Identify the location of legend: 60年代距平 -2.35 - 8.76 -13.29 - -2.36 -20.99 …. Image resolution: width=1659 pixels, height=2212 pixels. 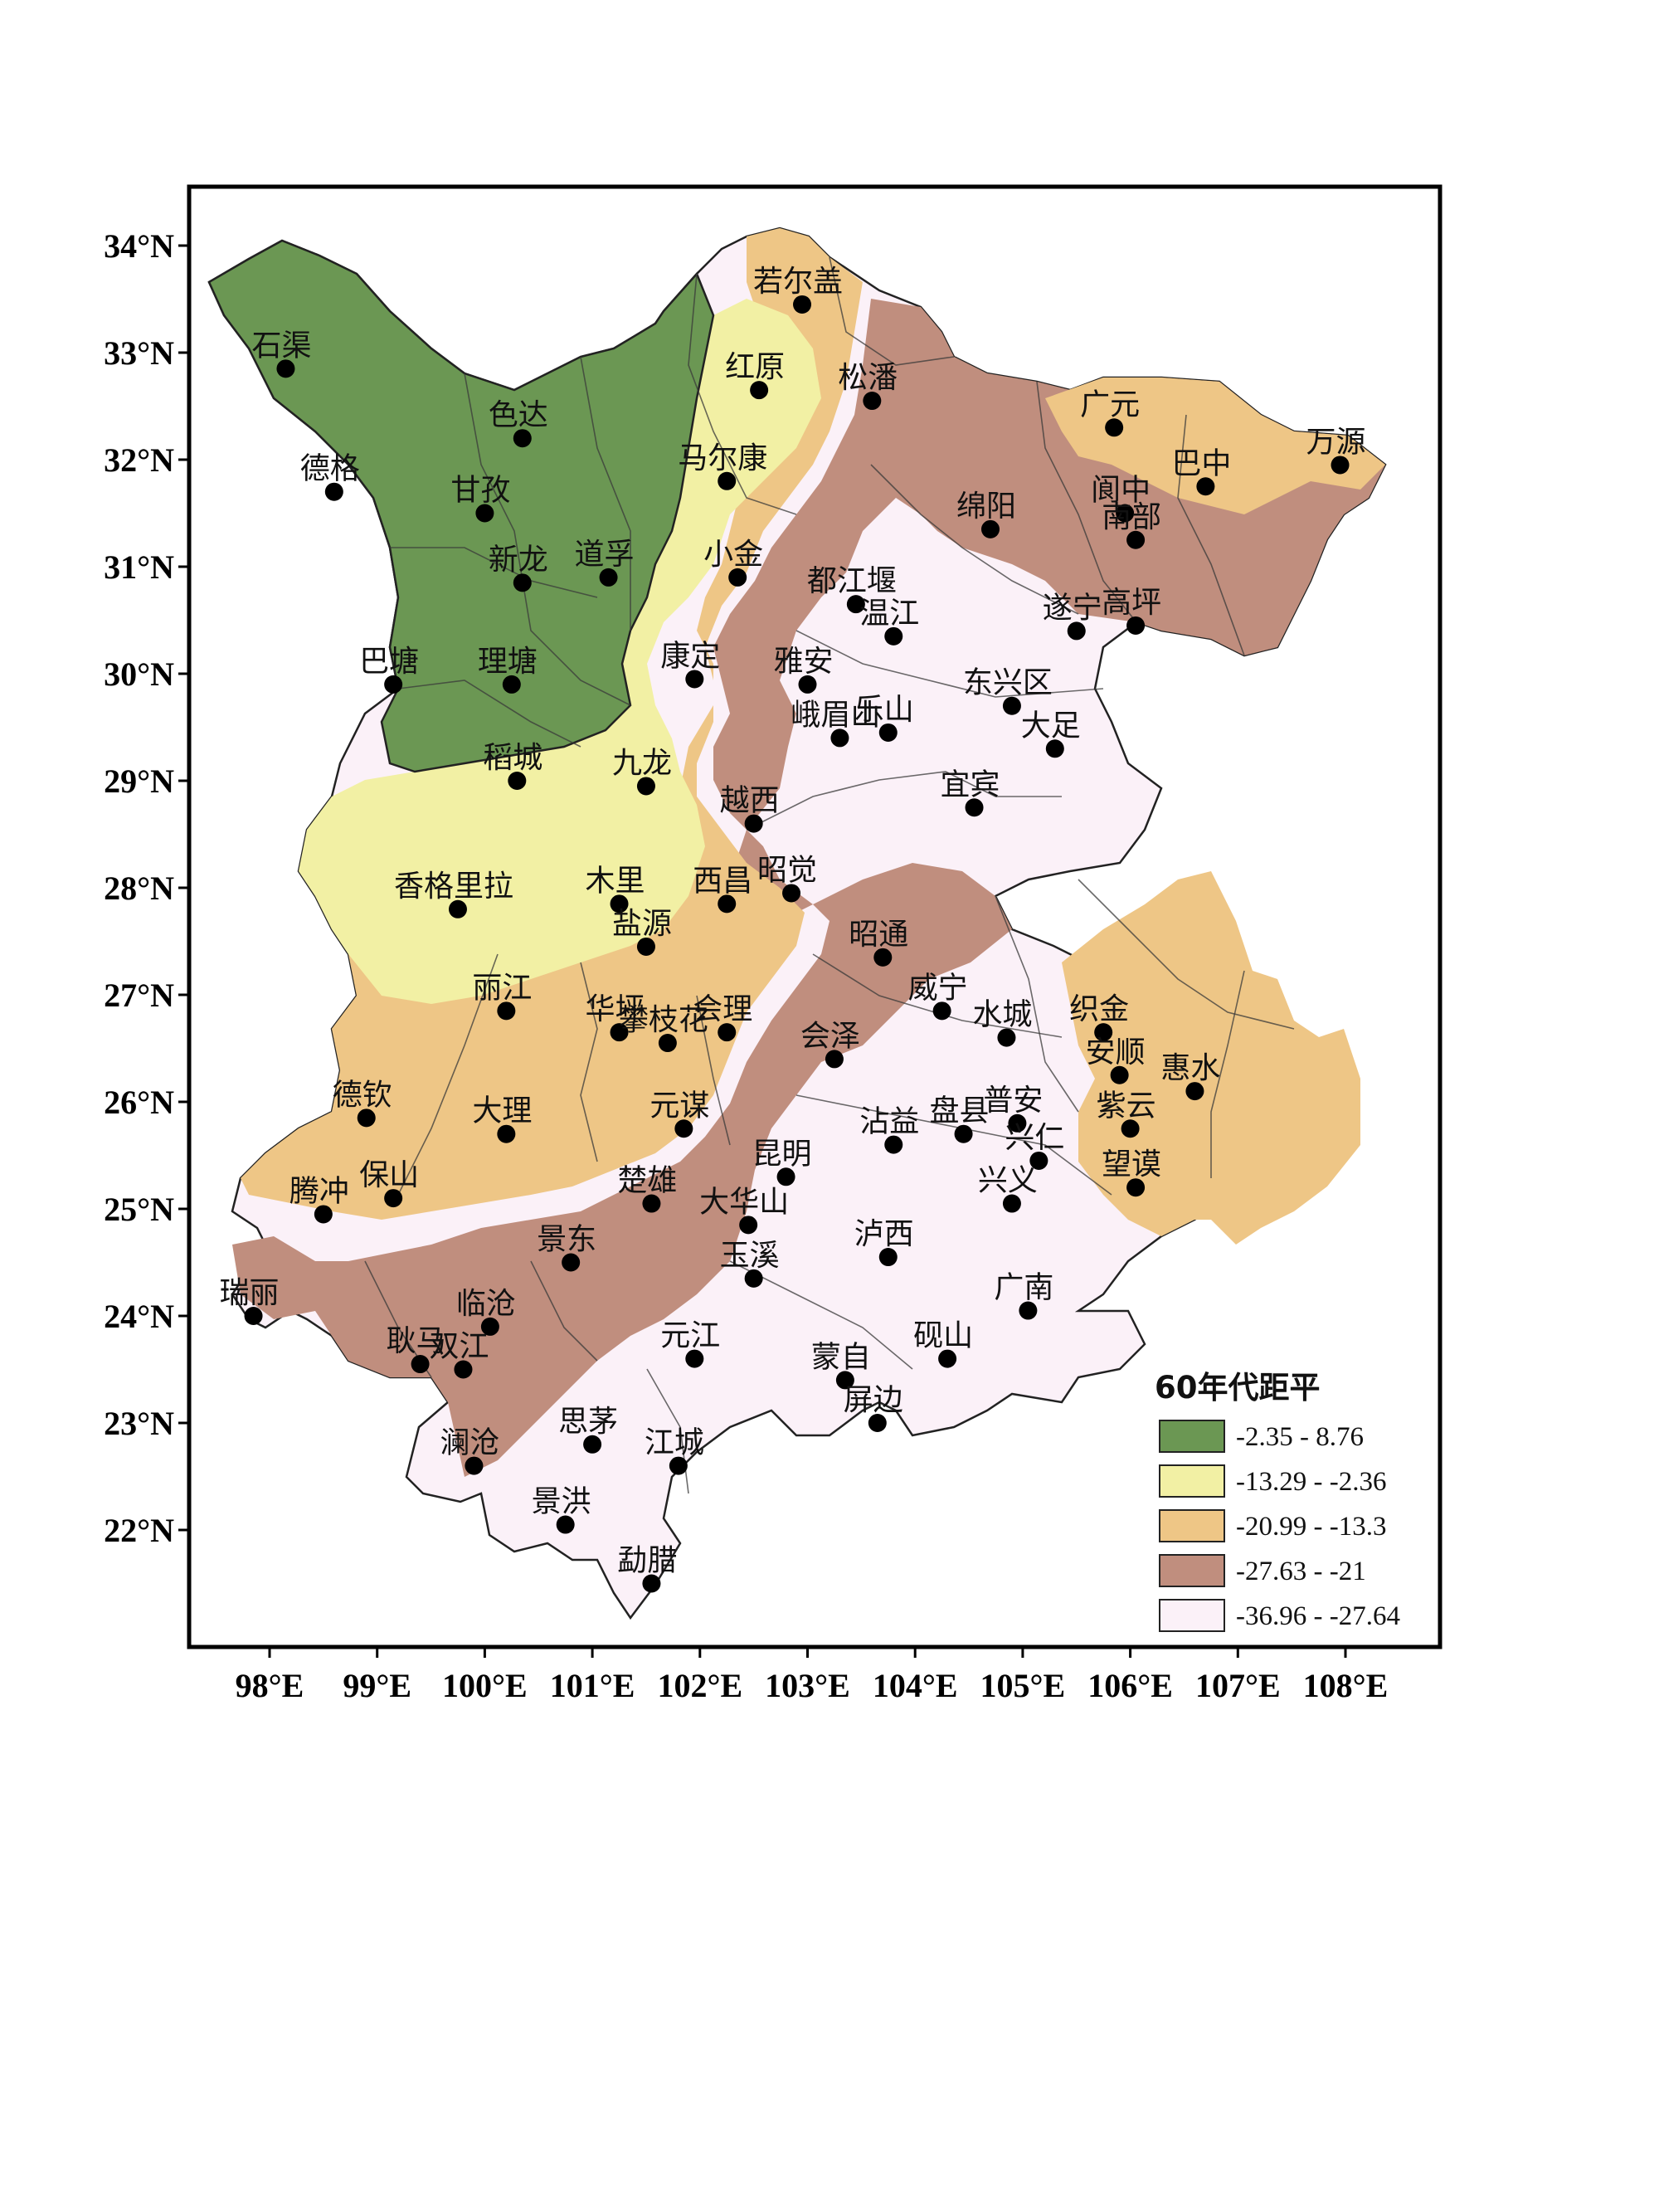
(1277, 1501).